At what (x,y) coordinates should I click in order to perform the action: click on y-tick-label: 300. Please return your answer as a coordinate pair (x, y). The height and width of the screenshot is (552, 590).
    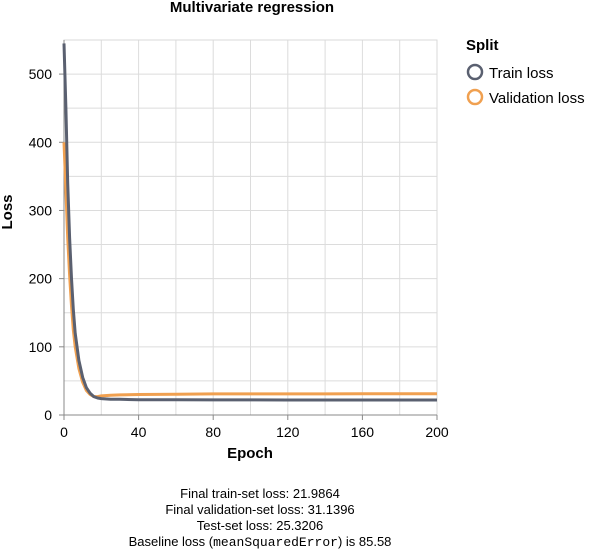
    Looking at the image, I should click on (41, 210).